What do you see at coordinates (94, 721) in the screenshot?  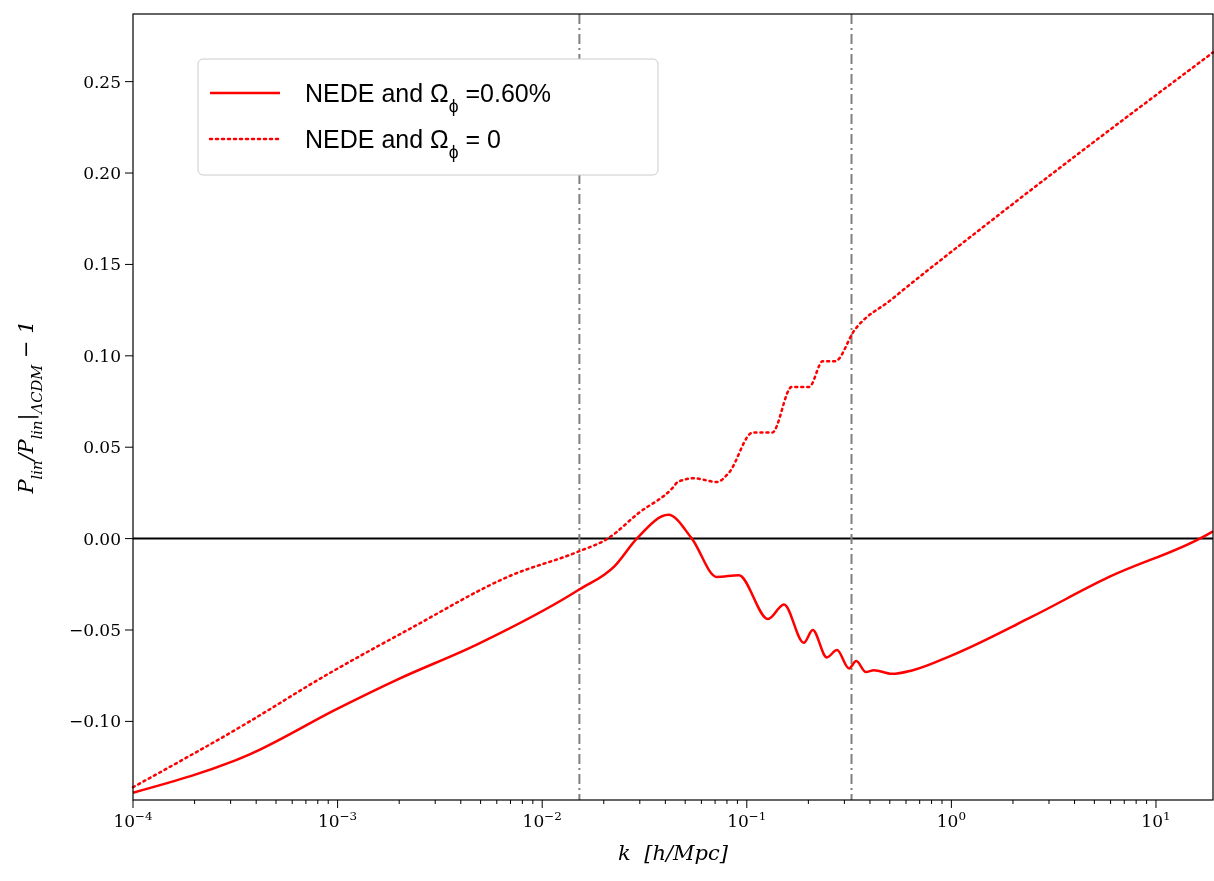 I see `y-tick-label: −0.10` at bounding box center [94, 721].